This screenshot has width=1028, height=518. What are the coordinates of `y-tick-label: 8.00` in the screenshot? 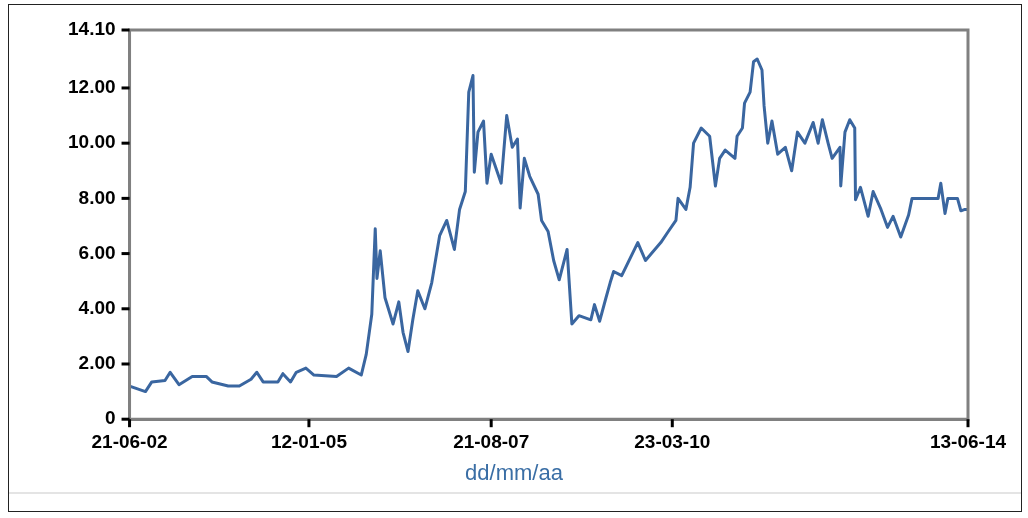 It's located at (97, 197).